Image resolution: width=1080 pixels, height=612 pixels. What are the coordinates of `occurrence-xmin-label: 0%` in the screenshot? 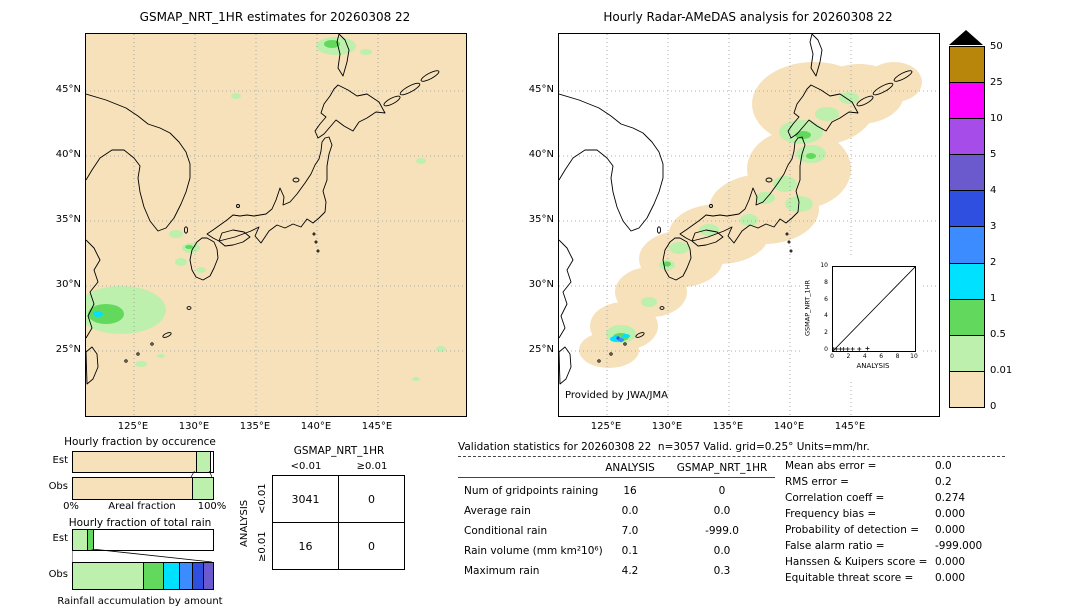 It's located at (71, 506).